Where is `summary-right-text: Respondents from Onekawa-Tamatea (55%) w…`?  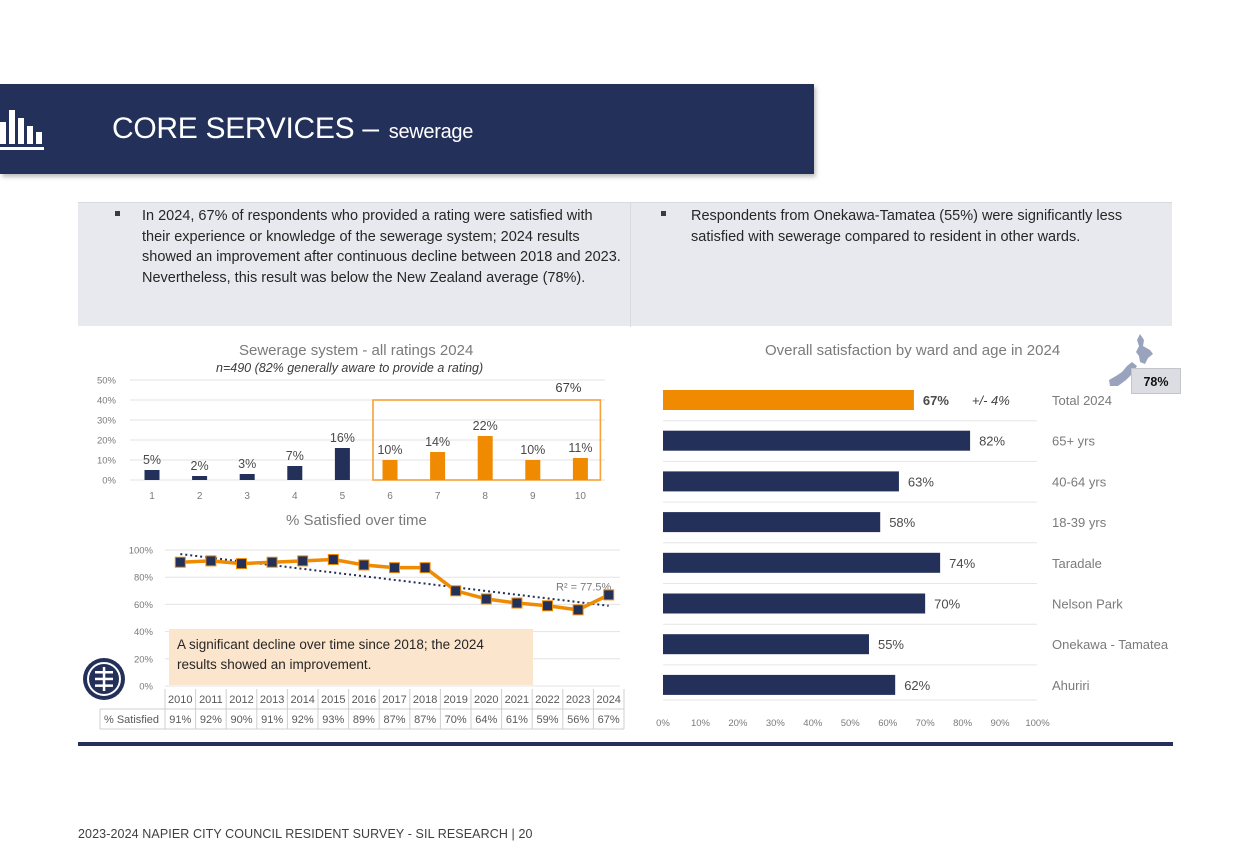 summary-right-text: Respondents from Onekawa-Tamatea (55%) w… is located at coordinates (907, 226).